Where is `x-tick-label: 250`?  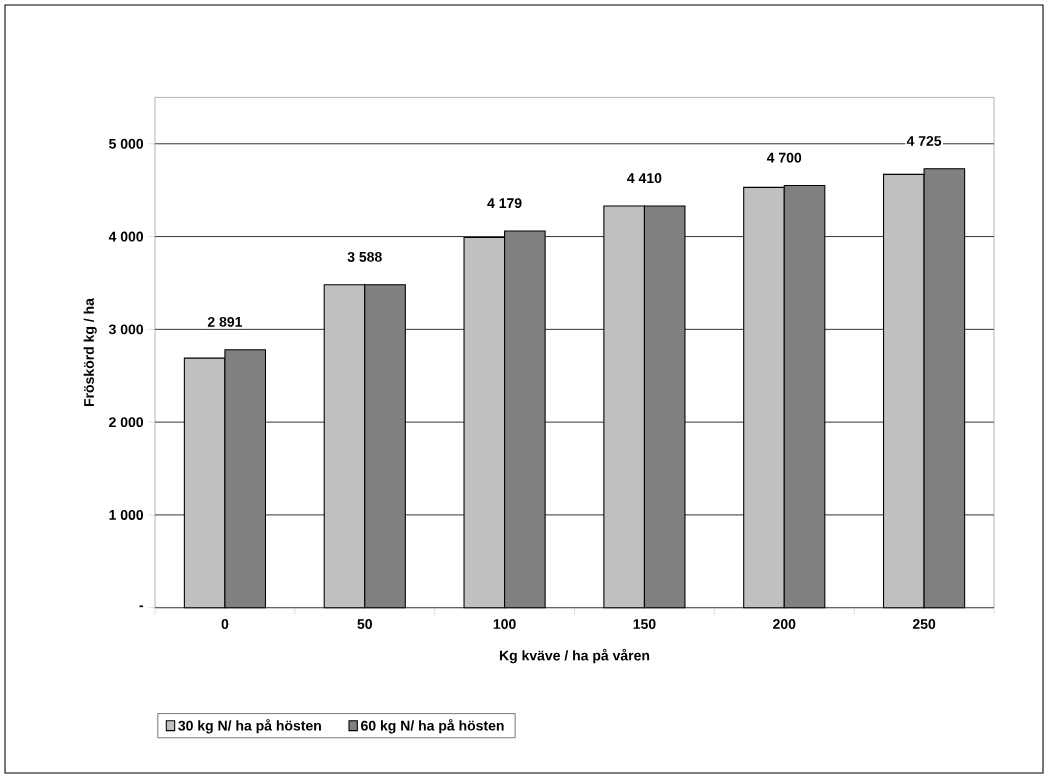
x-tick-label: 250 is located at coordinates (924, 624).